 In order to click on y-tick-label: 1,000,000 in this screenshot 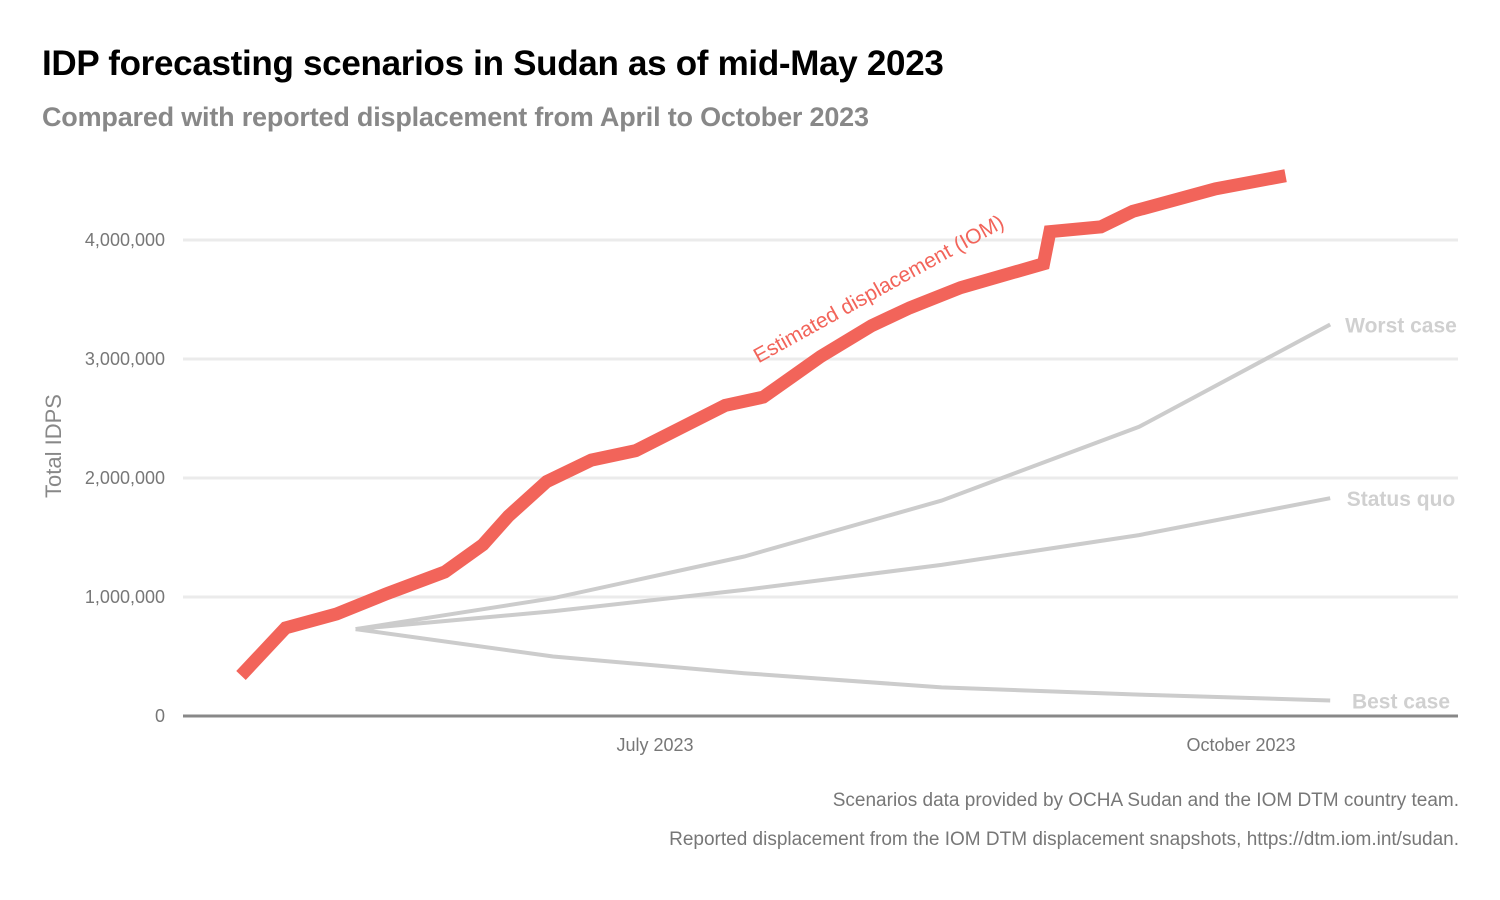, I will do `click(125, 597)`.